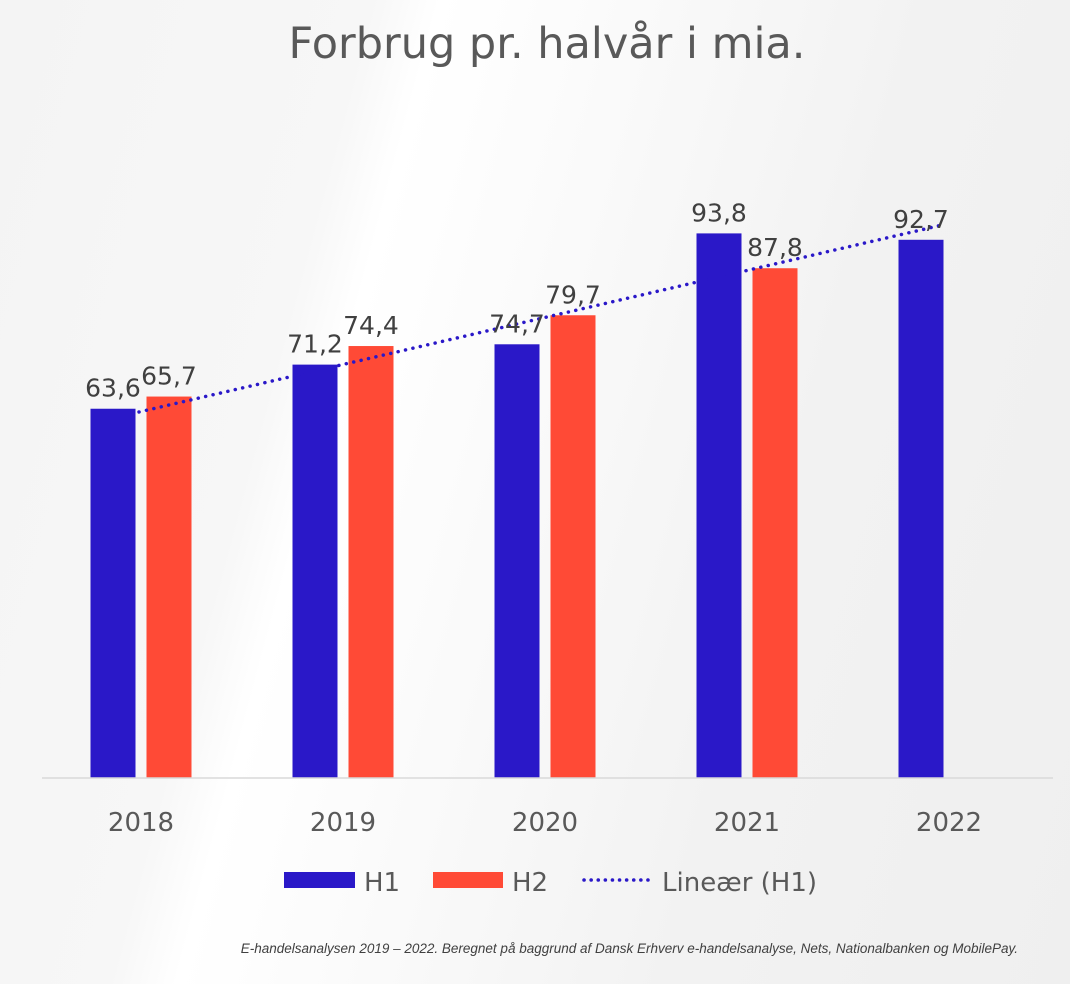 The height and width of the screenshot is (984, 1070). What do you see at coordinates (371, 562) in the screenshot?
I see `bar-h2-2019` at bounding box center [371, 562].